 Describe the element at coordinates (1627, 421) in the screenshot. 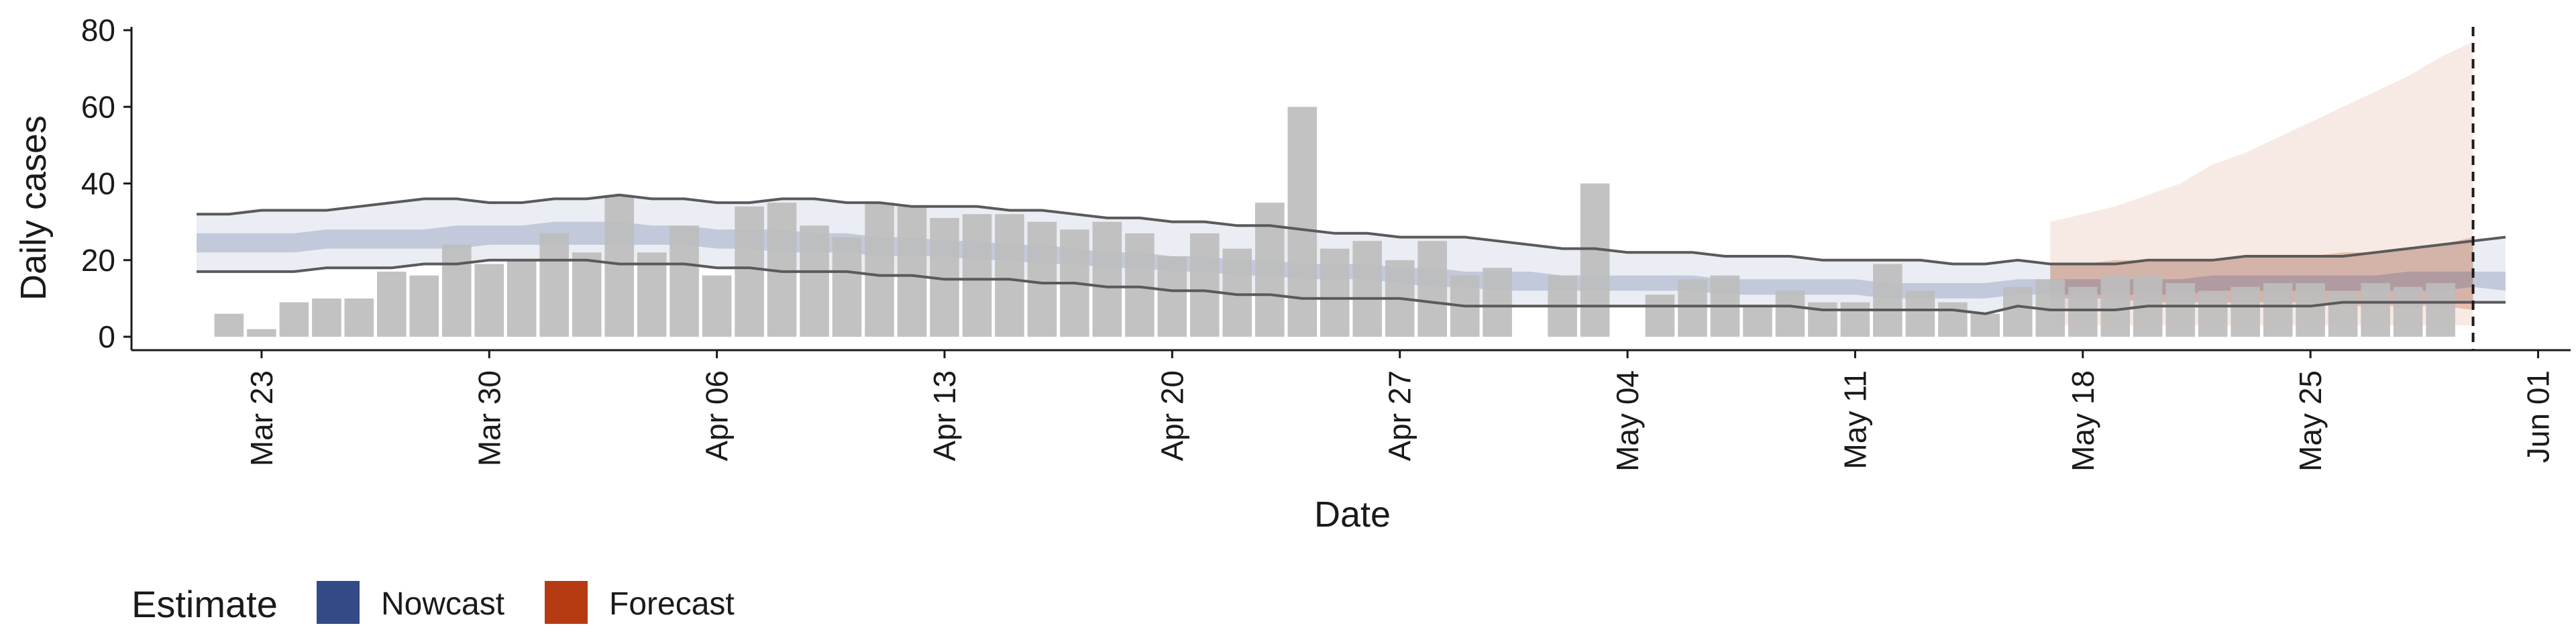

I see `x-tick-label: May 04` at that location.